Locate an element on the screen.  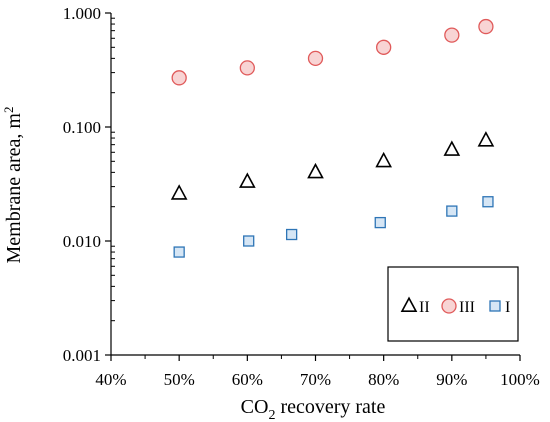
x-tick-label: 80% is located at coordinates (383, 379).